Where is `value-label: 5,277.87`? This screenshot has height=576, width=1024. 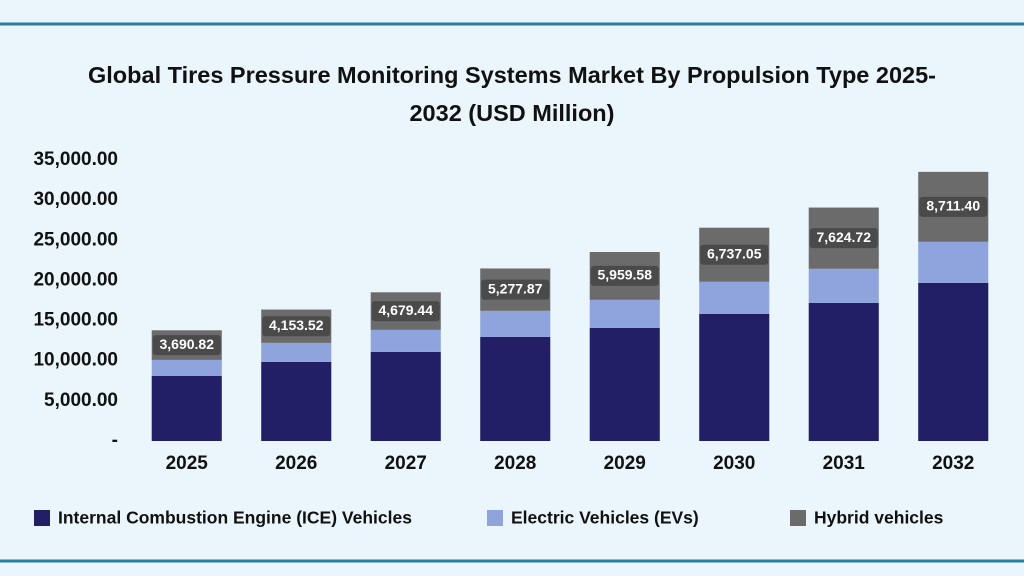 value-label: 5,277.87 is located at coordinates (515, 288).